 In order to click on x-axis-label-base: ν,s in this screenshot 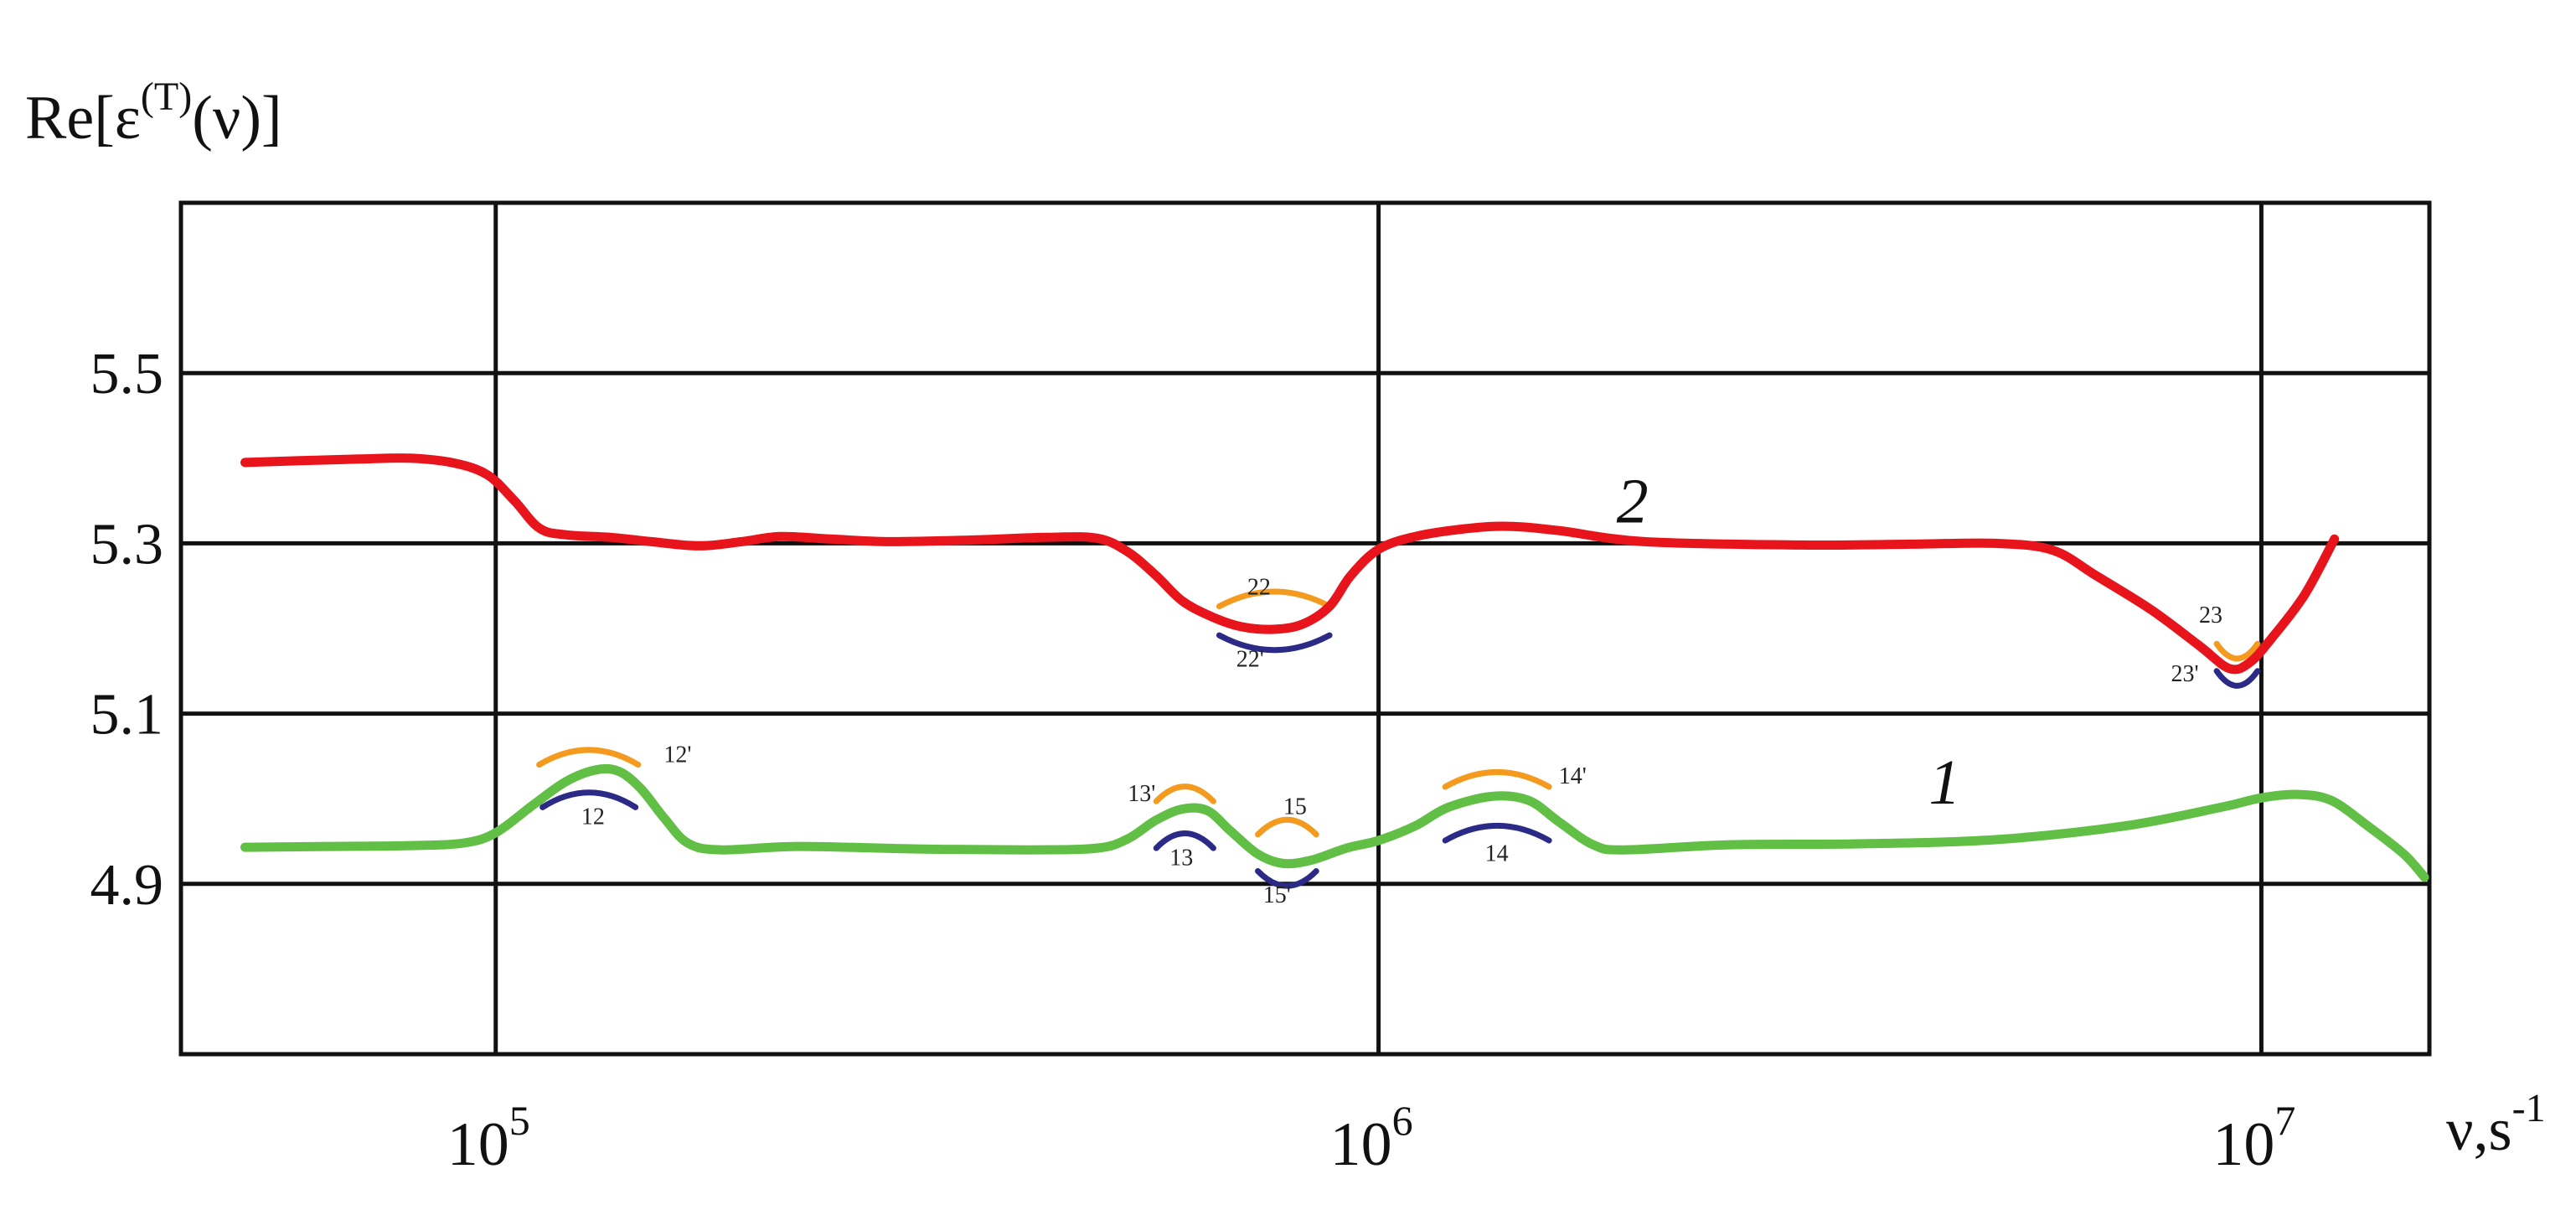, I will do `click(2479, 1129)`.